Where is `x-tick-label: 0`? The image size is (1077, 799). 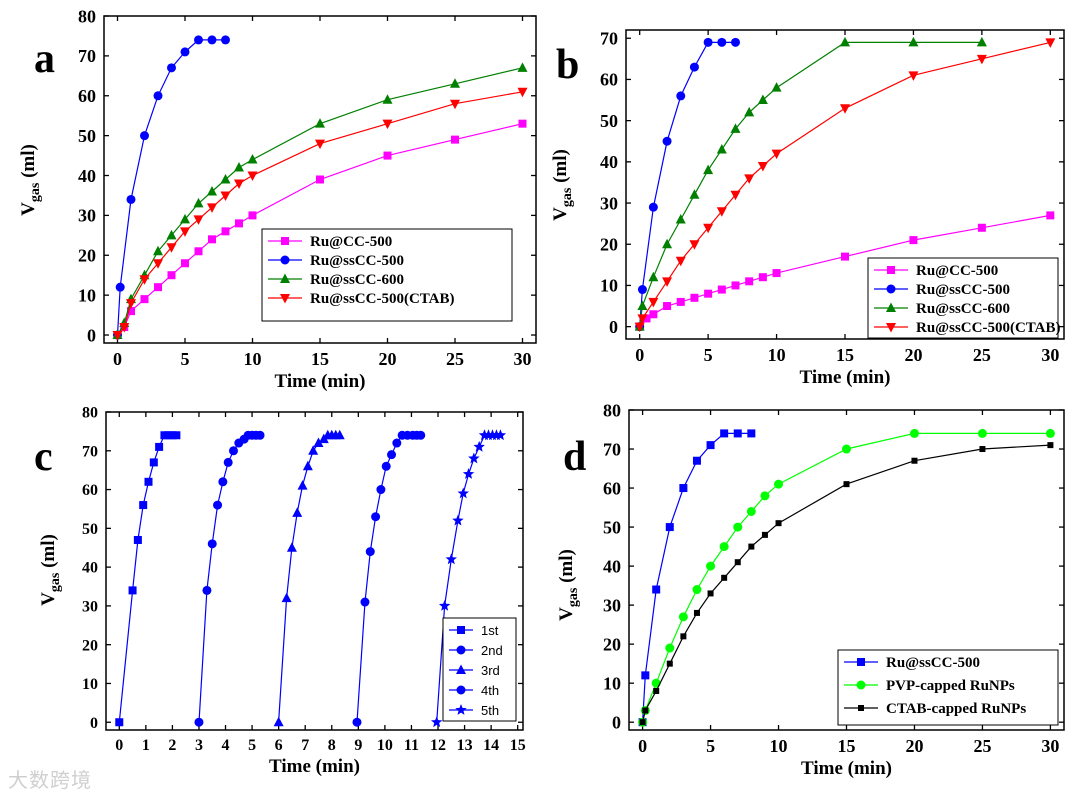 x-tick-label: 0 is located at coordinates (119, 745).